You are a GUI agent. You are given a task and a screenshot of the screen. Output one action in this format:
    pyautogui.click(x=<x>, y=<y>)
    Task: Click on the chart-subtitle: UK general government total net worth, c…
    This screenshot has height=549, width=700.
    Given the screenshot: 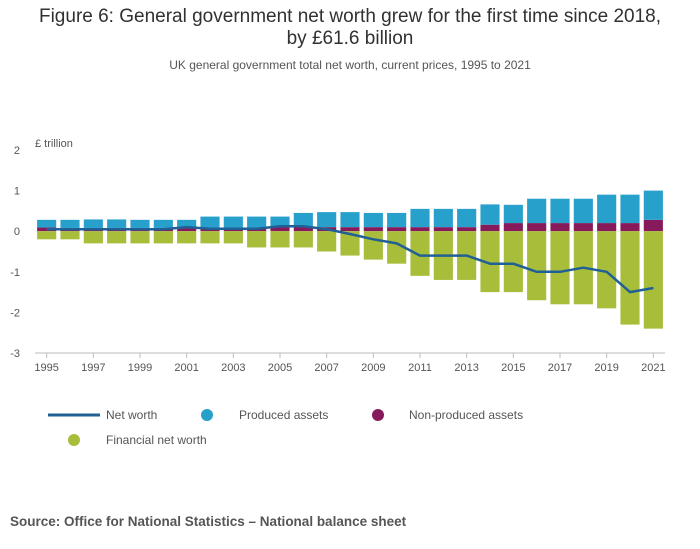 What is the action you would take?
    pyautogui.click(x=350, y=65)
    